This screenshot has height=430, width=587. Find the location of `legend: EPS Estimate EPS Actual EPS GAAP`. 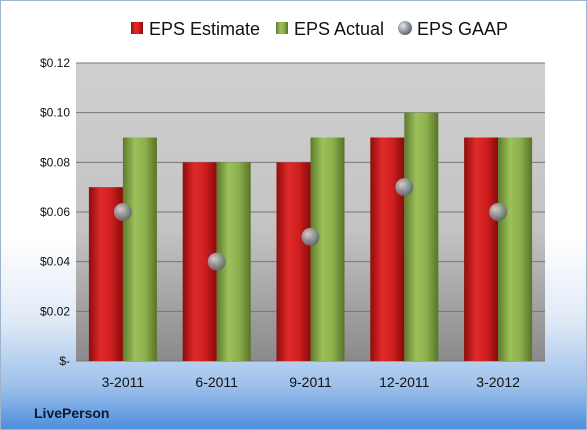

legend: EPS Estimate EPS Actual EPS GAAP is located at coordinates (319, 29).